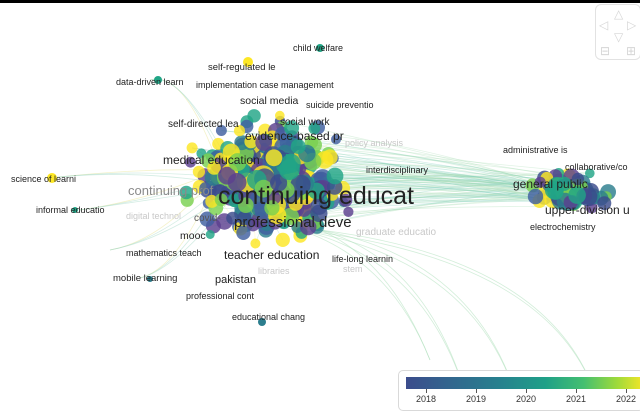  Describe the element at coordinates (631, 51) in the screenshot. I see `zoom-in-icon: ⊞` at that location.